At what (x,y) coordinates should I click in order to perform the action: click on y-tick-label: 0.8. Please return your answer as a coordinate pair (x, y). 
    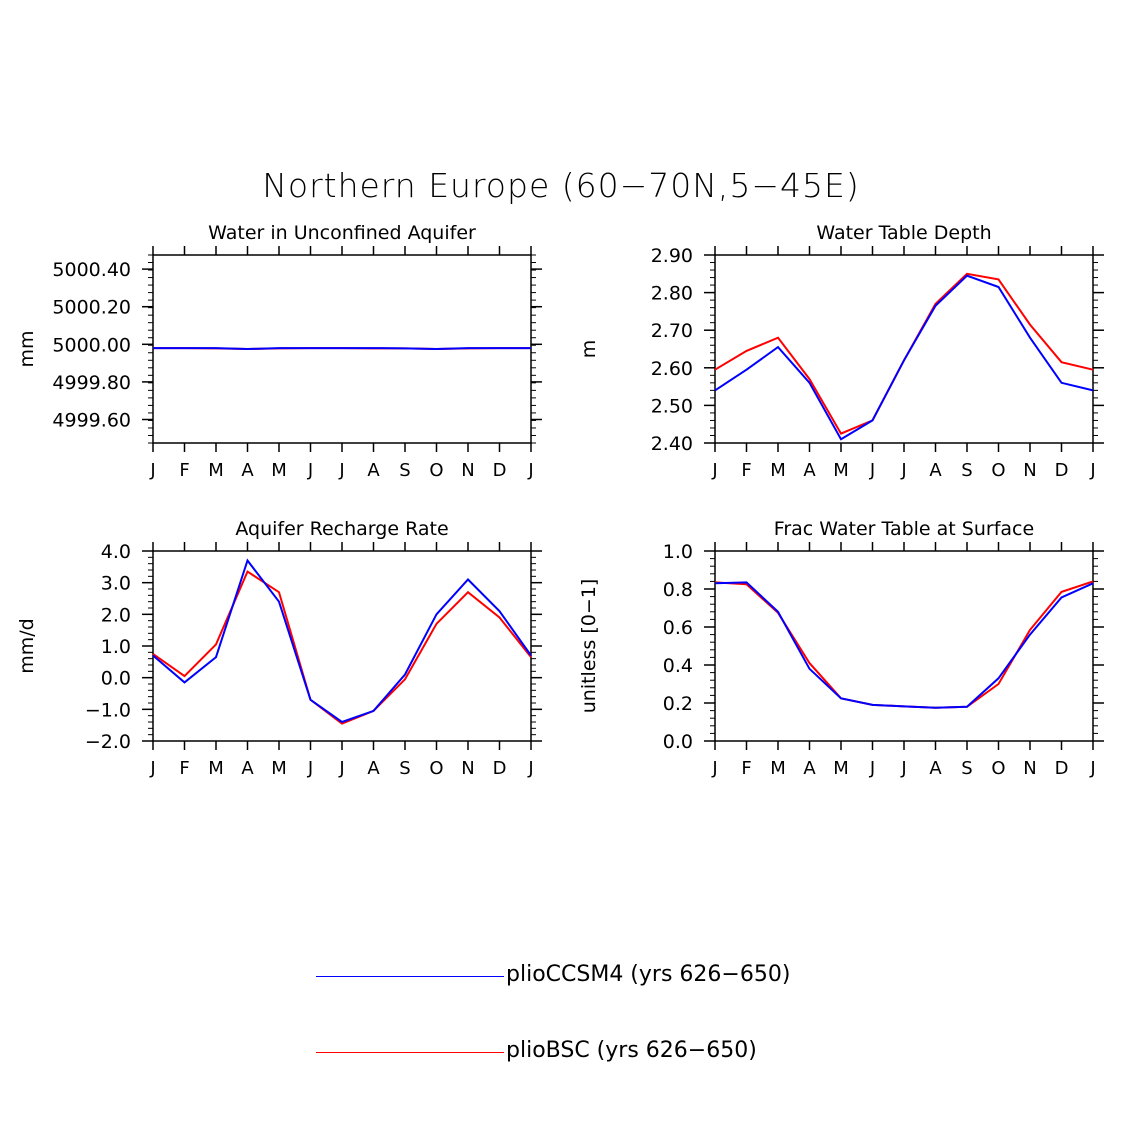
    Looking at the image, I should click on (678, 590).